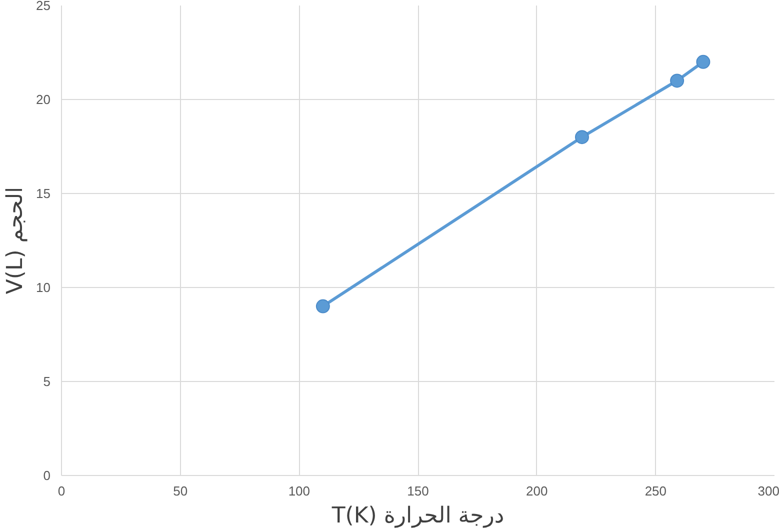 The image size is (779, 531). Describe the element at coordinates (43, 6) in the screenshot. I see `y-tick-label: 25` at that location.